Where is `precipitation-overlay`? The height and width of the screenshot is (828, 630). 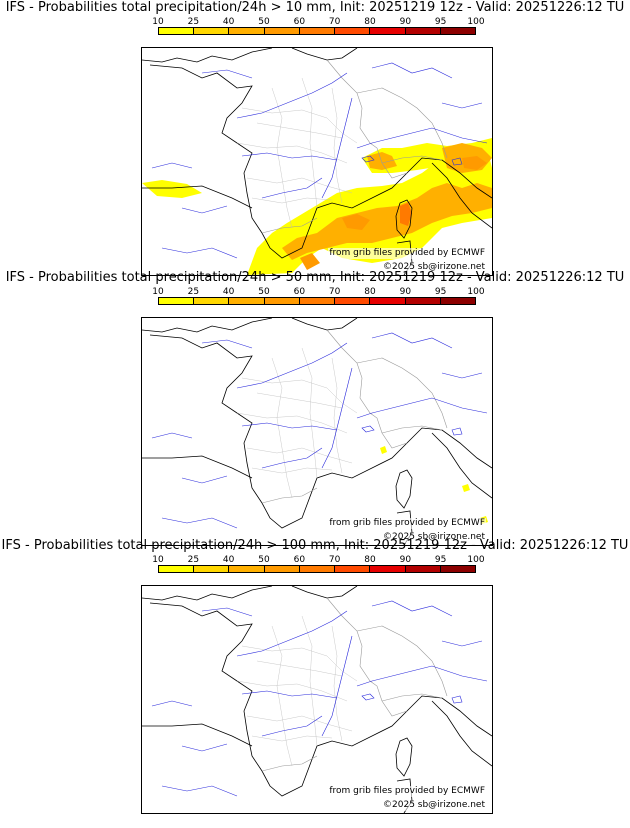
precipitation-overlay is located at coordinates (317, 206).